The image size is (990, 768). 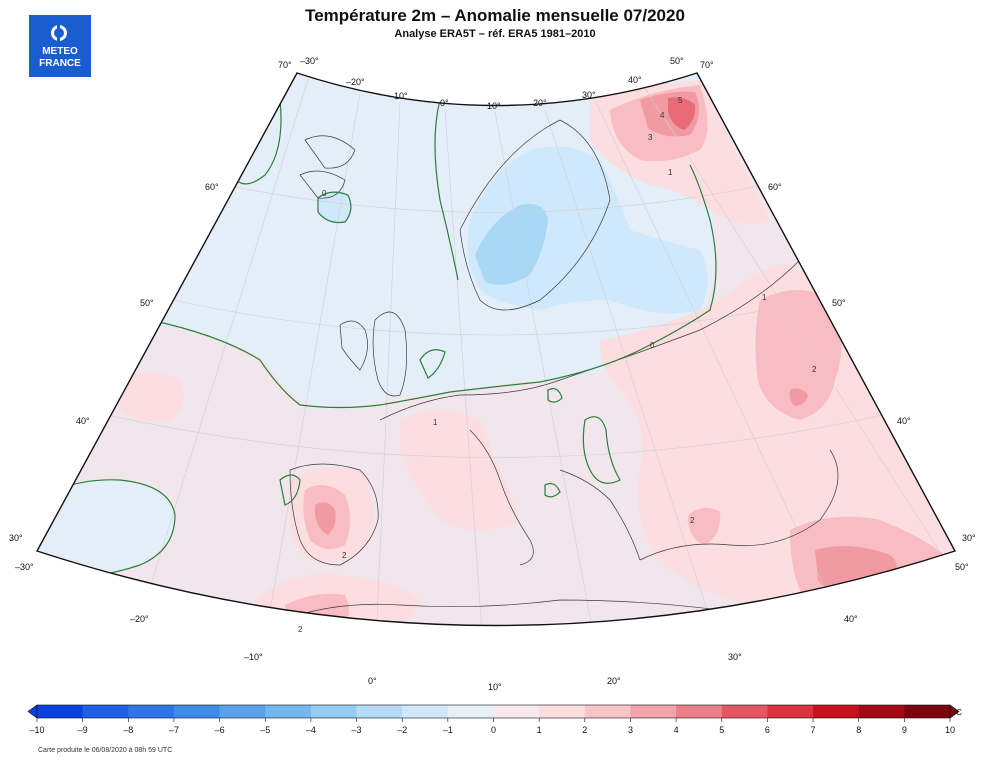 I want to click on lat-label-left: 30°, so click(x=16, y=538).